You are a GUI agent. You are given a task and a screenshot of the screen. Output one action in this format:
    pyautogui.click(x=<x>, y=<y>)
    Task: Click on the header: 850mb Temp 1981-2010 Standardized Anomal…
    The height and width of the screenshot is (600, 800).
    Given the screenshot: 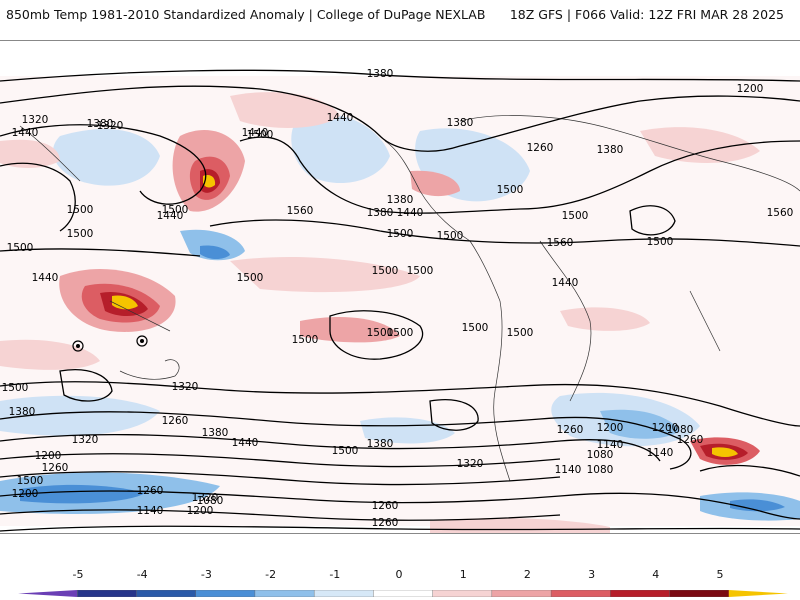 What is the action you would take?
    pyautogui.click(x=400, y=15)
    